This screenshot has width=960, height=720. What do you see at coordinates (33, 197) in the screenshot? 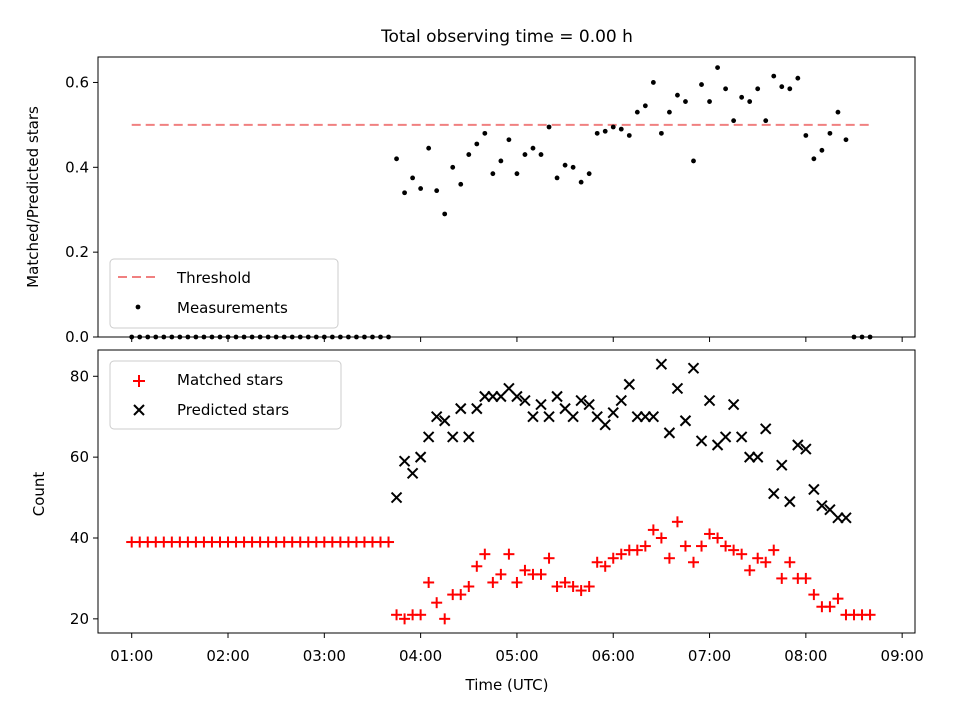
I see `top-y-axis-label: Matched/Predicted stars` at bounding box center [33, 197].